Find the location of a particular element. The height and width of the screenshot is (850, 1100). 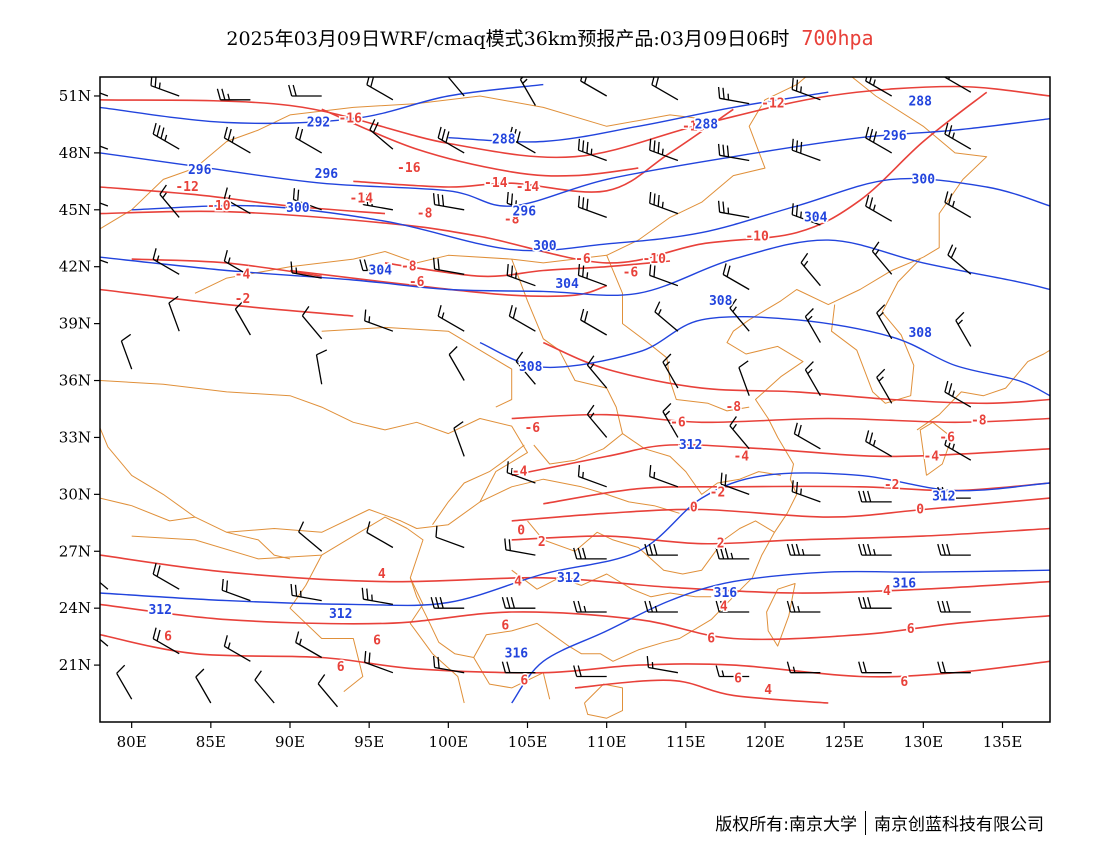

height-label: 312 is located at coordinates (690, 445).